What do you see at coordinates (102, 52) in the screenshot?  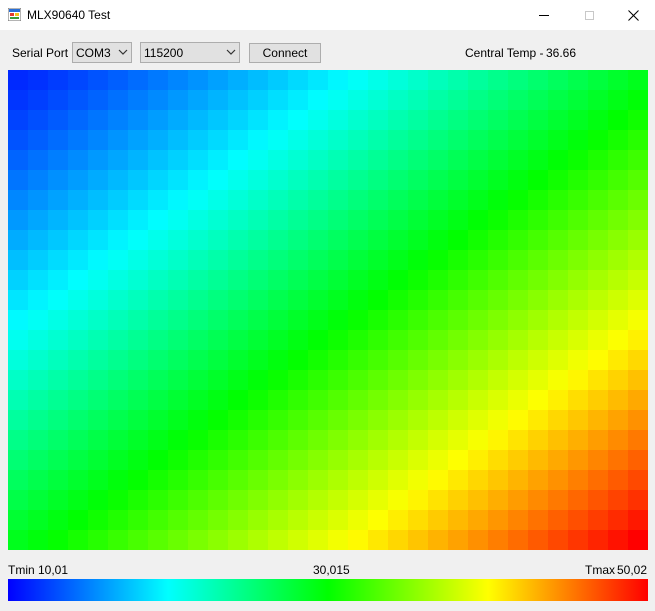 I see `serial-port-select: COM3` at bounding box center [102, 52].